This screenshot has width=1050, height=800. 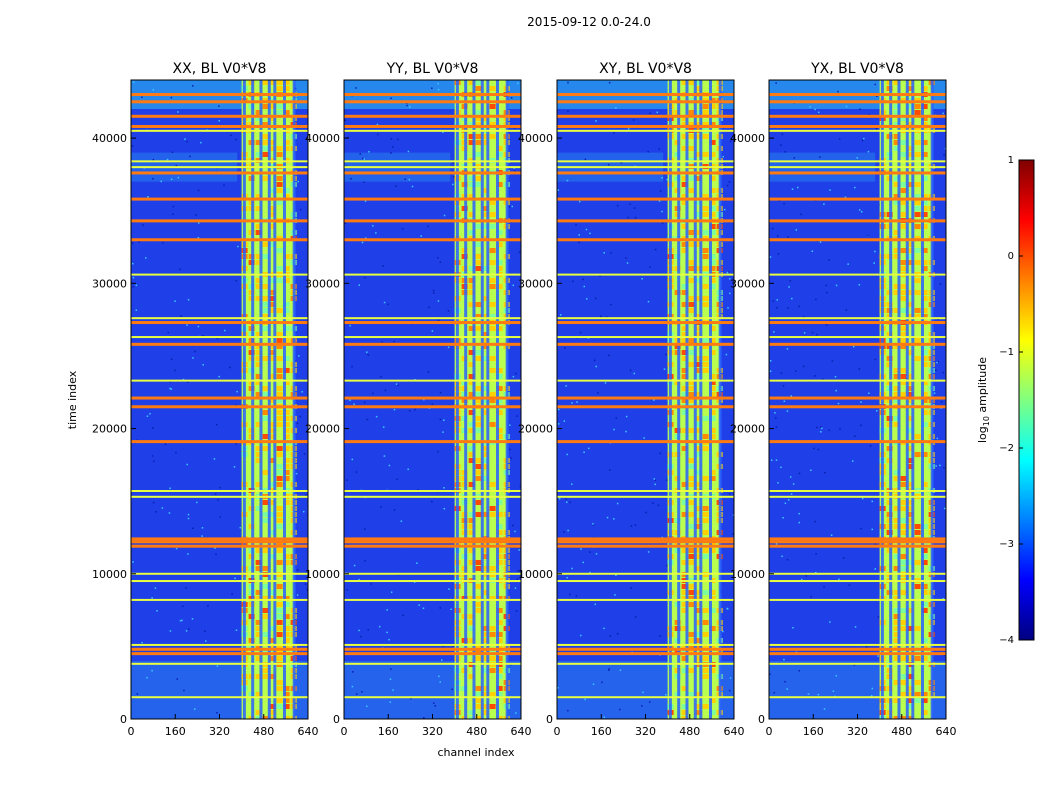 What do you see at coordinates (857, 69) in the screenshot?
I see `panel-title: YX, BL V0*V8` at bounding box center [857, 69].